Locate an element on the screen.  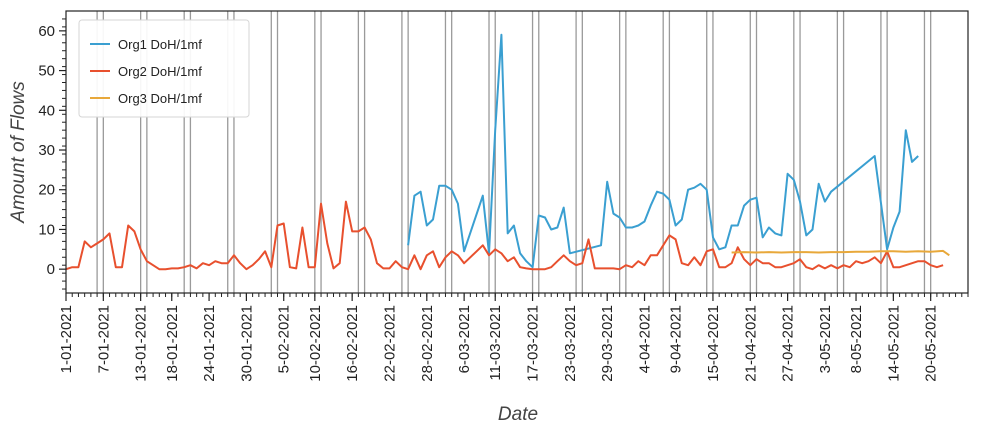
x-tick-label: 17-03-2021 is located at coordinates (533, 343).